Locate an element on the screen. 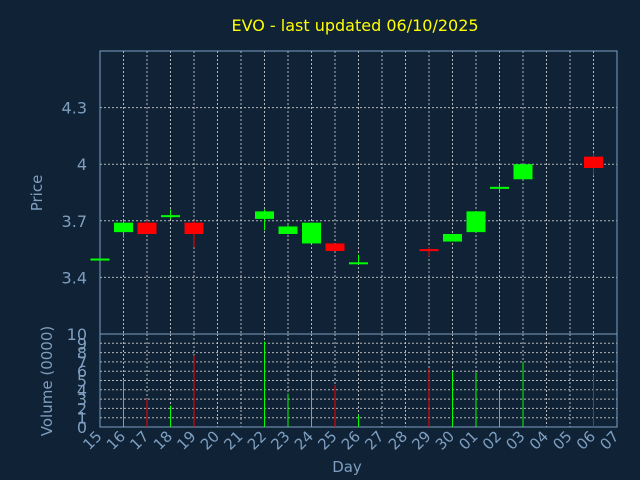 The width and height of the screenshot is (640, 480). price-tick-label: 4 is located at coordinates (82, 164).